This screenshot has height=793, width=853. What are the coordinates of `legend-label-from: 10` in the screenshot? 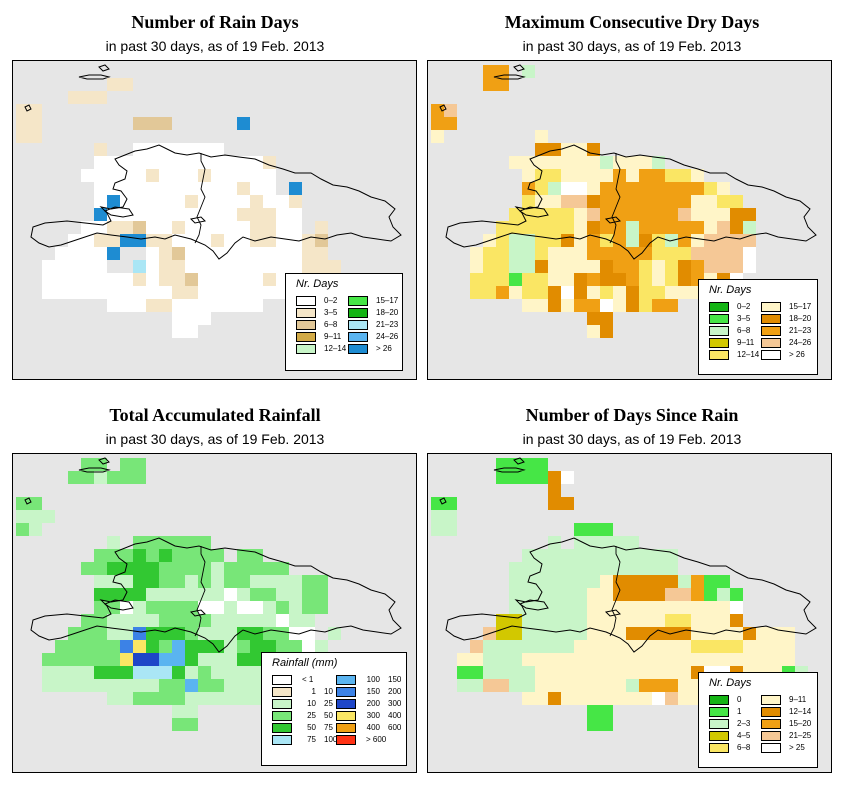 It's located at (311, 703).